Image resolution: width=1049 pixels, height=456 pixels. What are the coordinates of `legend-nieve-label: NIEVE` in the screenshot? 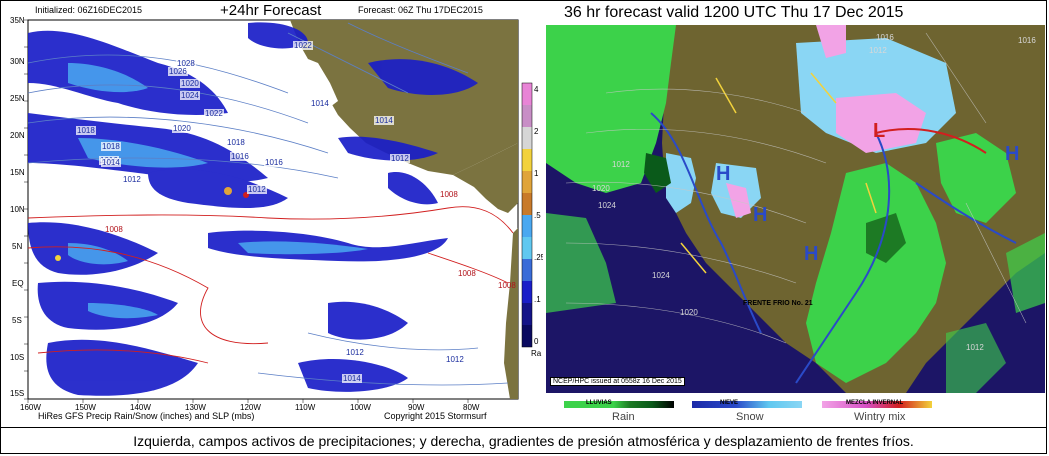 It's located at (729, 403).